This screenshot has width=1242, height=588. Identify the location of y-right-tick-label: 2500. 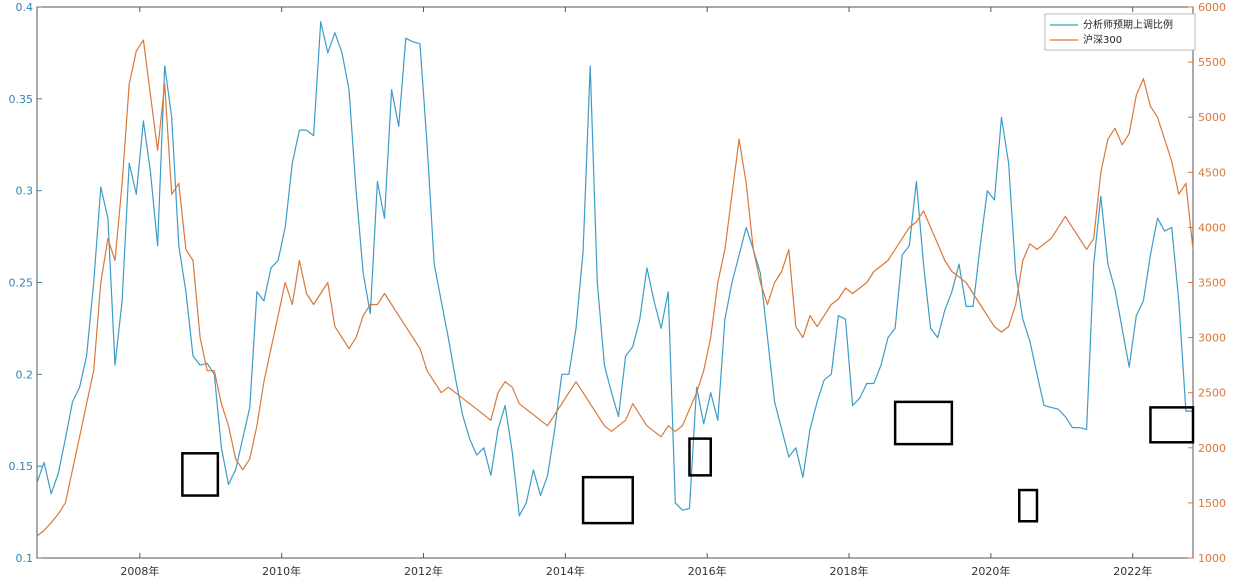
(1212, 393).